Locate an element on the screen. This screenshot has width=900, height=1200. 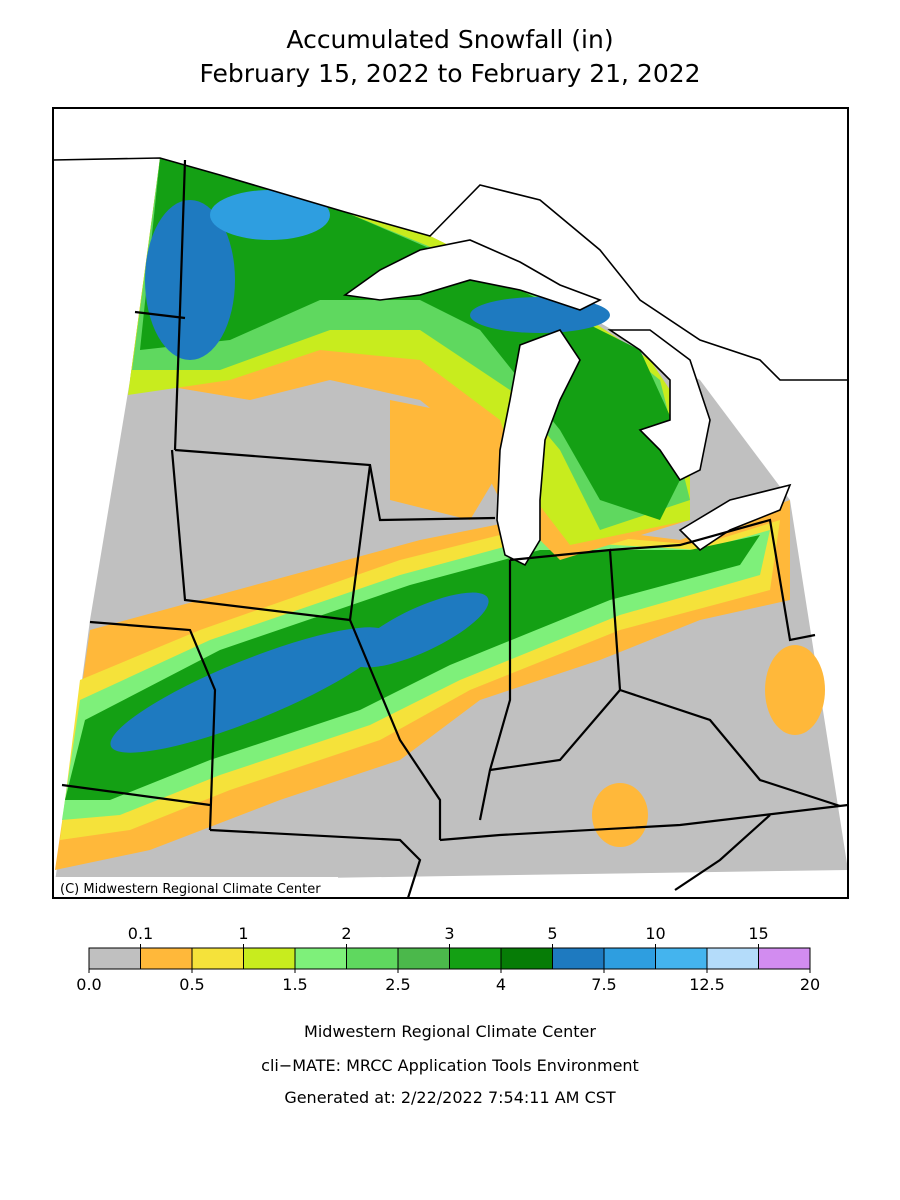
legend: 0.0 0.1 0.5 1 1.5 2 2.5 3 4 5 7.5 10 12.5 15 20 is located at coordinates (448, 959).